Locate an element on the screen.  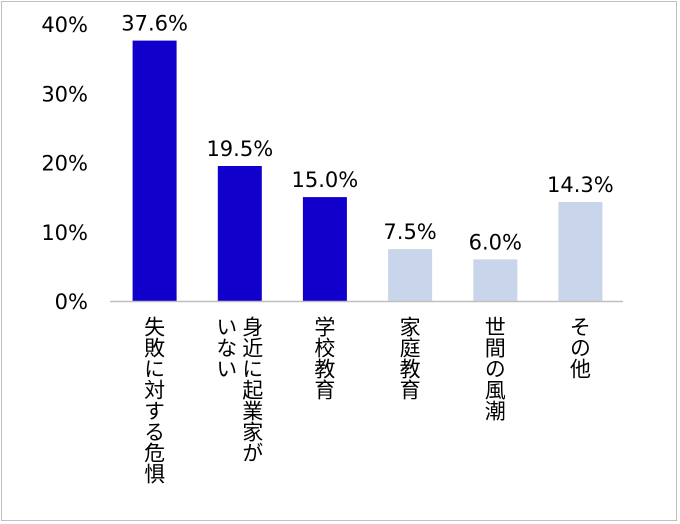
y-axis: 0% 10% 20% 30% 40% is located at coordinates (64, 163).